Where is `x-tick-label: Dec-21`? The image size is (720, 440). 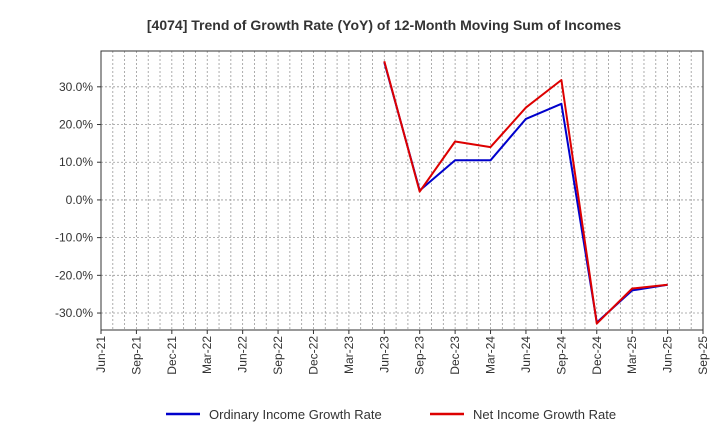 x-tick-label: Dec-21 is located at coordinates (172, 355).